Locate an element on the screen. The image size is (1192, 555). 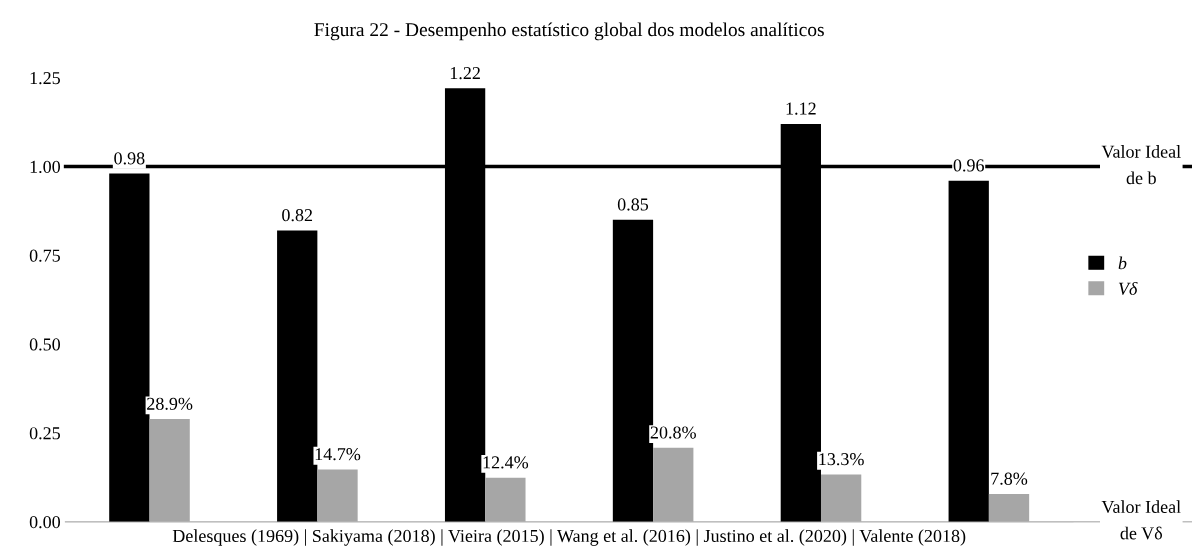
data-label: 1.22 is located at coordinates (465, 73).